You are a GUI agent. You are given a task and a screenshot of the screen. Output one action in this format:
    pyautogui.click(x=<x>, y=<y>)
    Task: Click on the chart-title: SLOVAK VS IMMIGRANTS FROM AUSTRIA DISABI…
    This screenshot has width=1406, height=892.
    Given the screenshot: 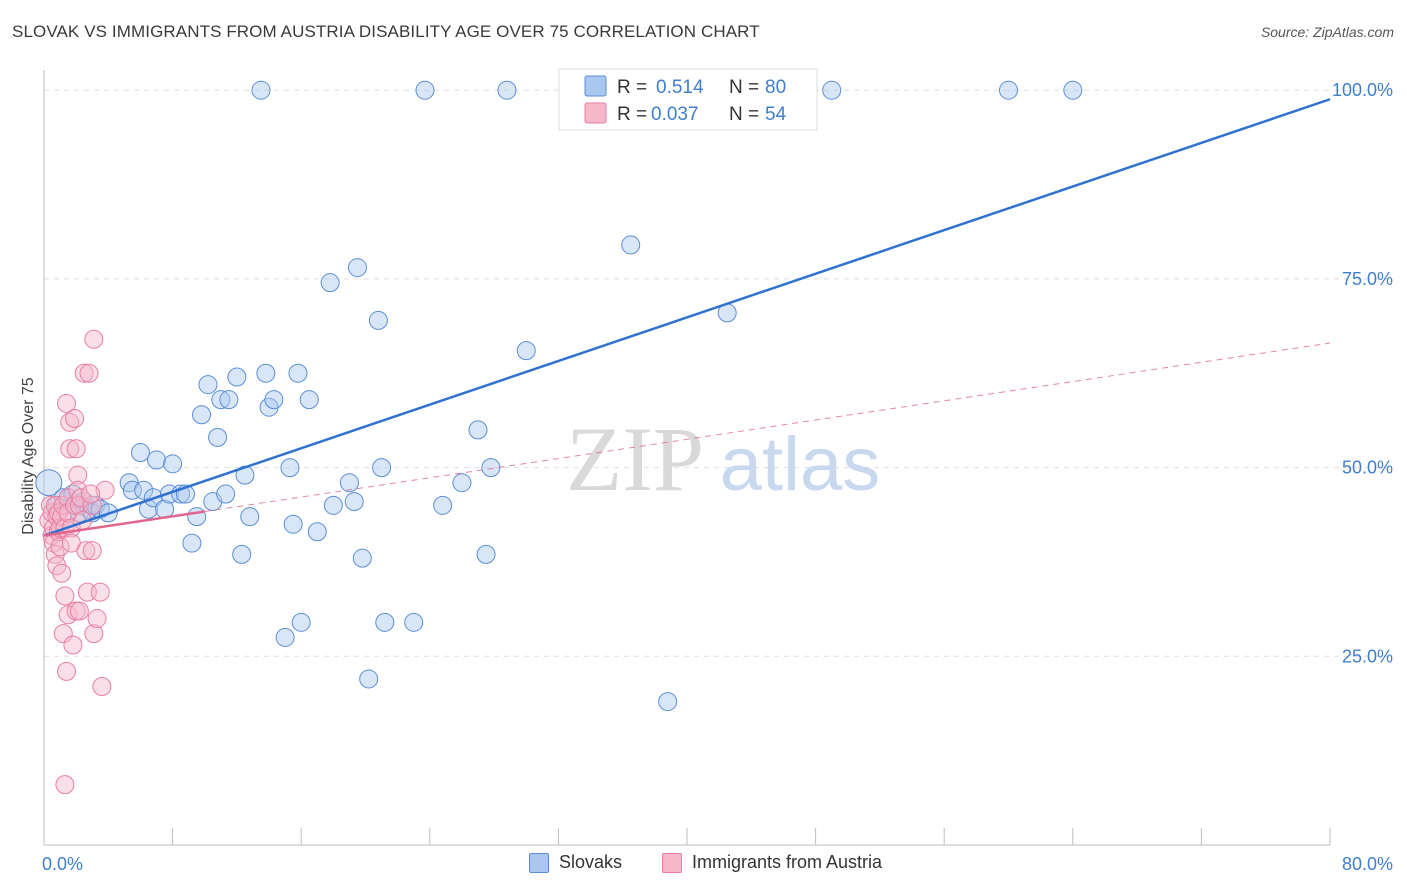 What is the action you would take?
    pyautogui.click(x=386, y=31)
    